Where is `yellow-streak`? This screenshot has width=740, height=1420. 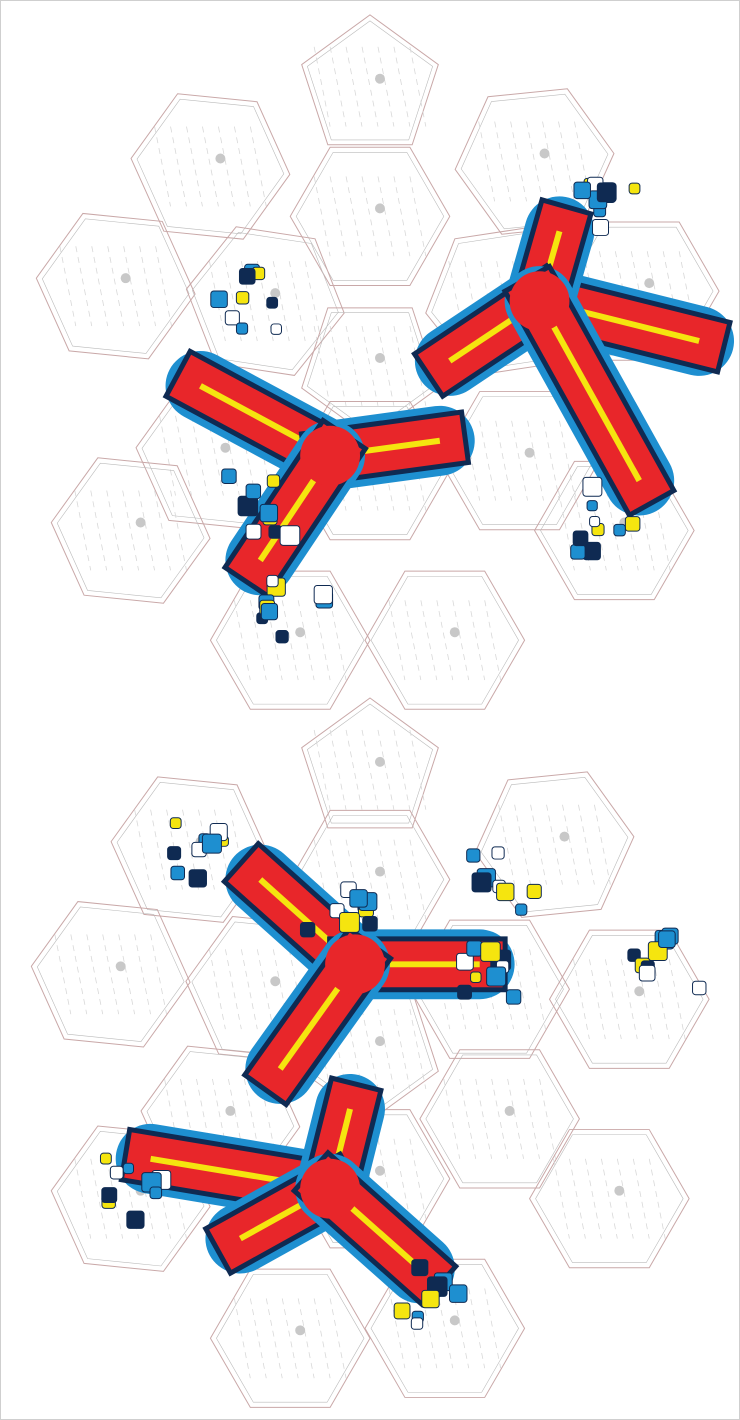
yellow-streak is located at coordinates (589, 391).